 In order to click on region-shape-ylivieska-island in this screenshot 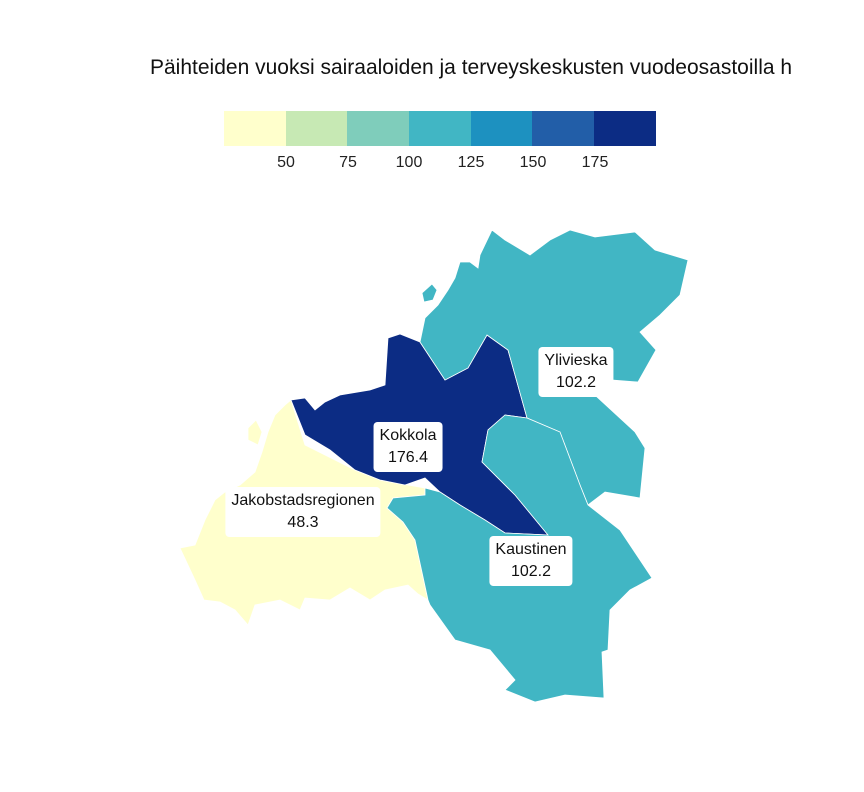, I will do `click(429, 293)`.